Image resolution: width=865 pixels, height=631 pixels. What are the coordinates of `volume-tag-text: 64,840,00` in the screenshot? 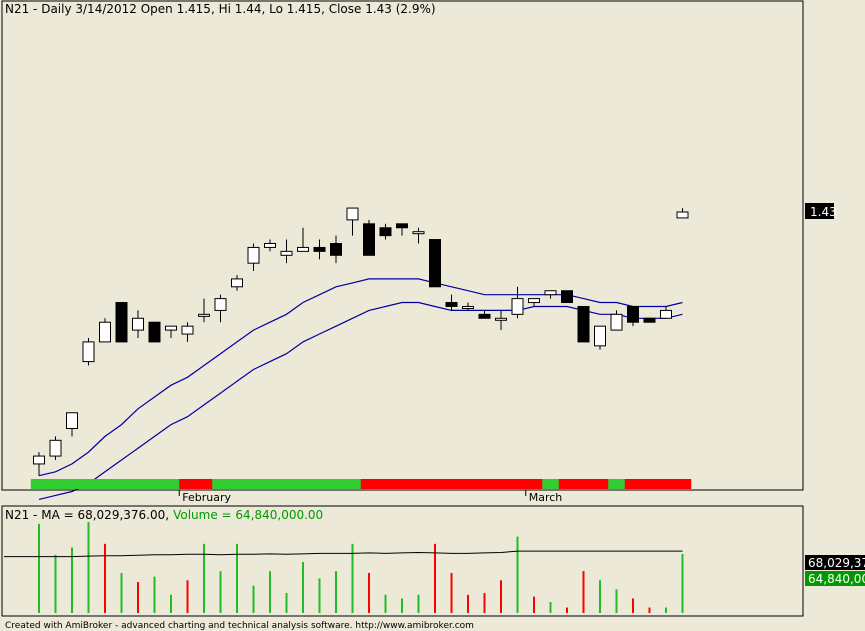 It's located at (836, 579).